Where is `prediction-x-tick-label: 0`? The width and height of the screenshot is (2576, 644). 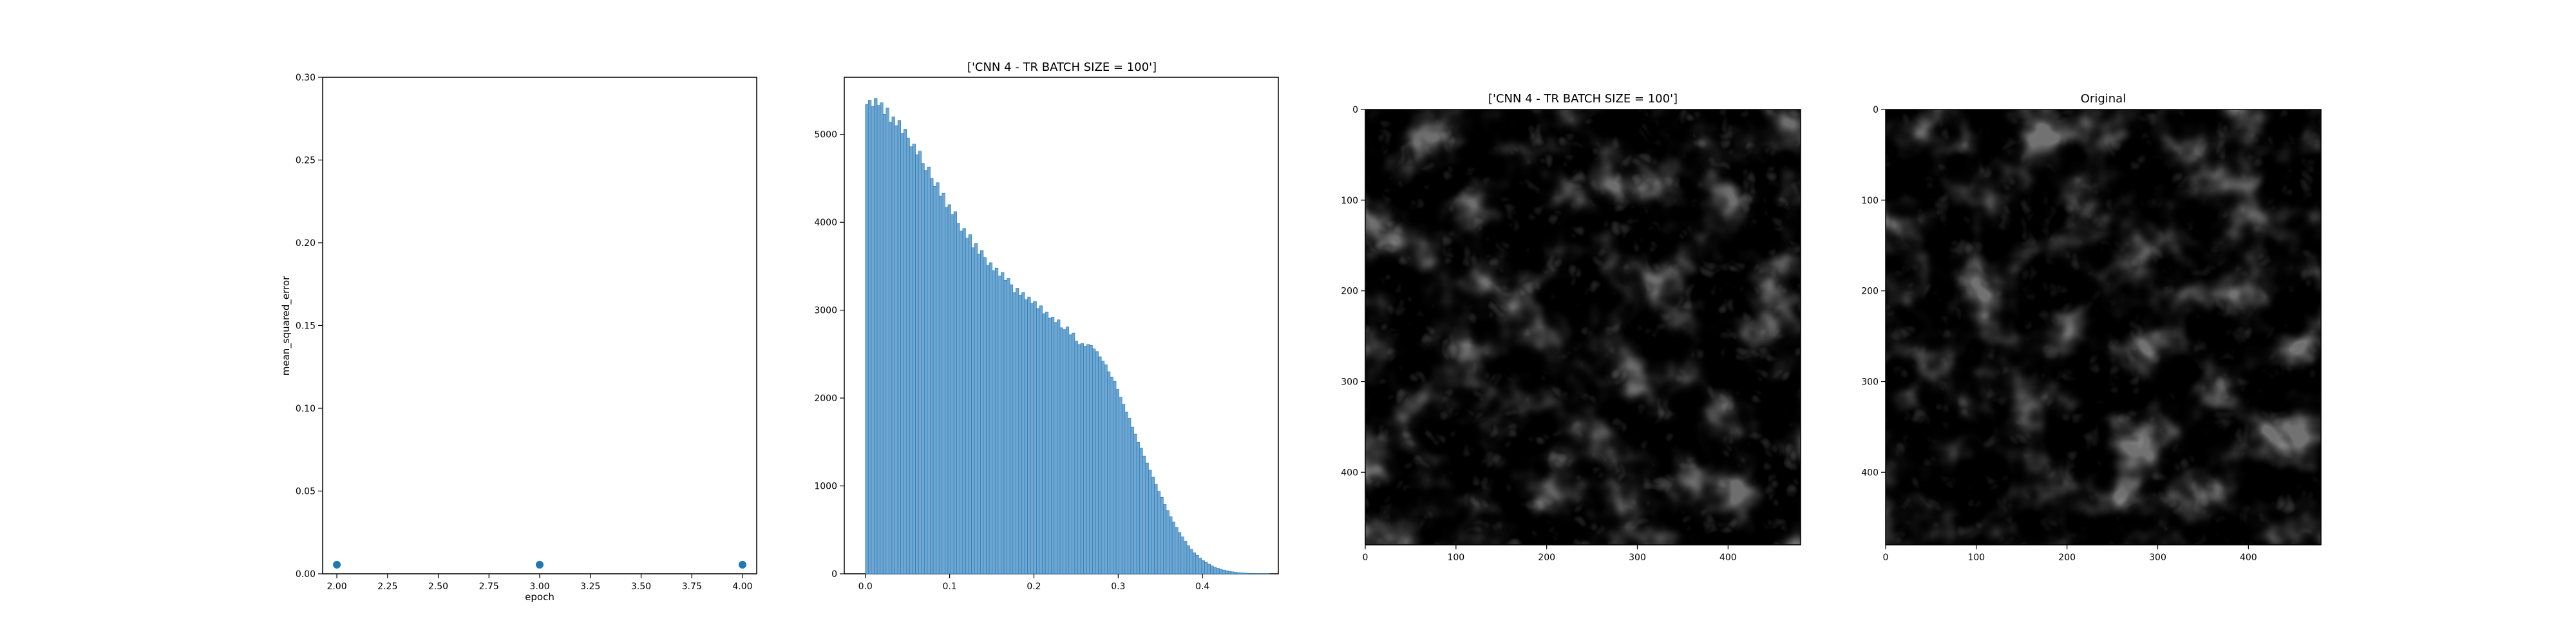 prediction-x-tick-label: 0 is located at coordinates (1366, 558).